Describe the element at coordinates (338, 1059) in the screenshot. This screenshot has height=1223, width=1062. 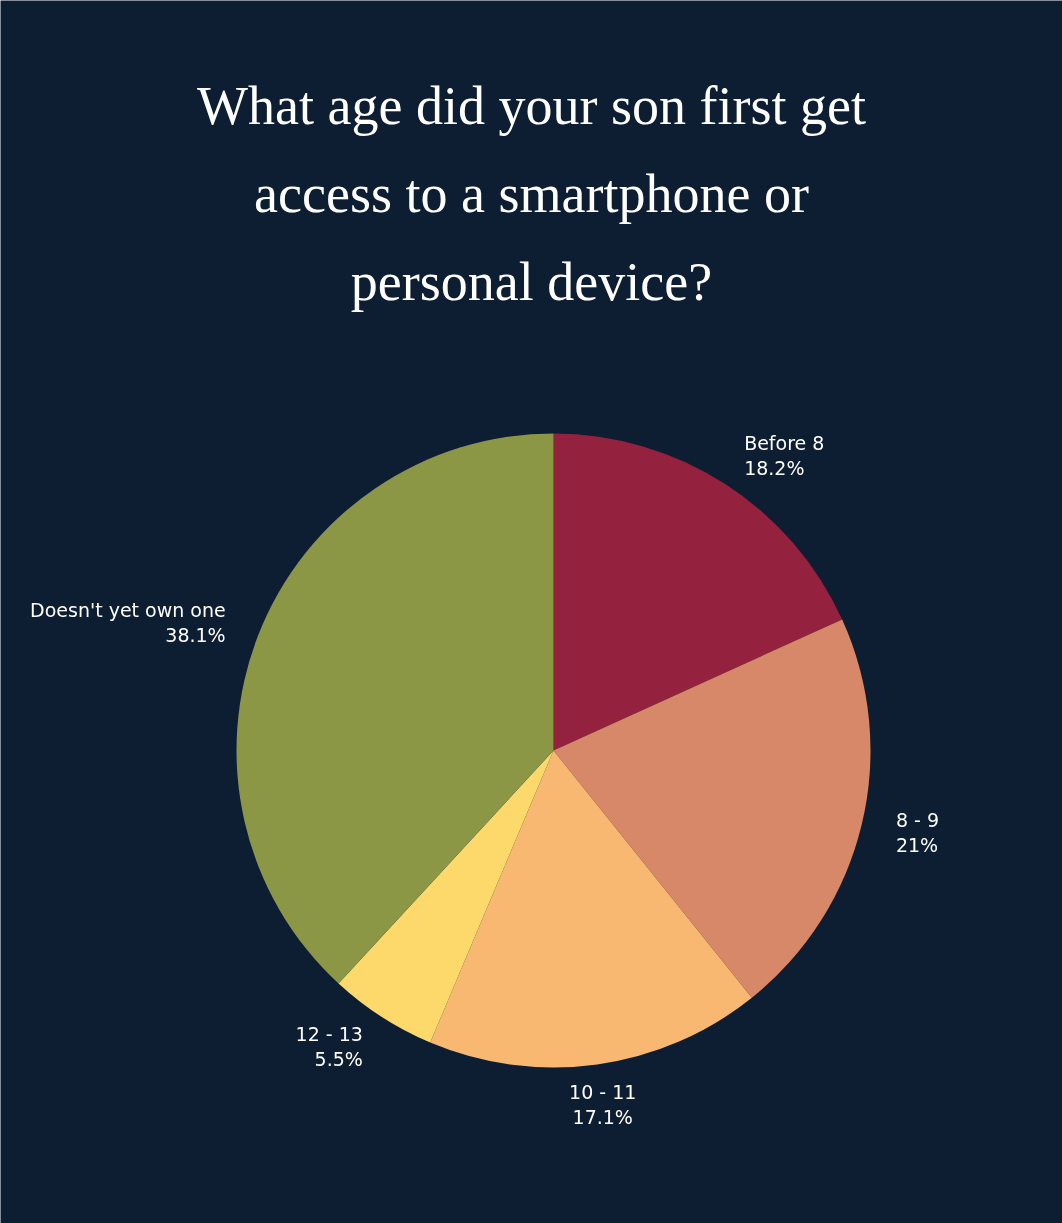
I see `data-label: 5.5%` at that location.